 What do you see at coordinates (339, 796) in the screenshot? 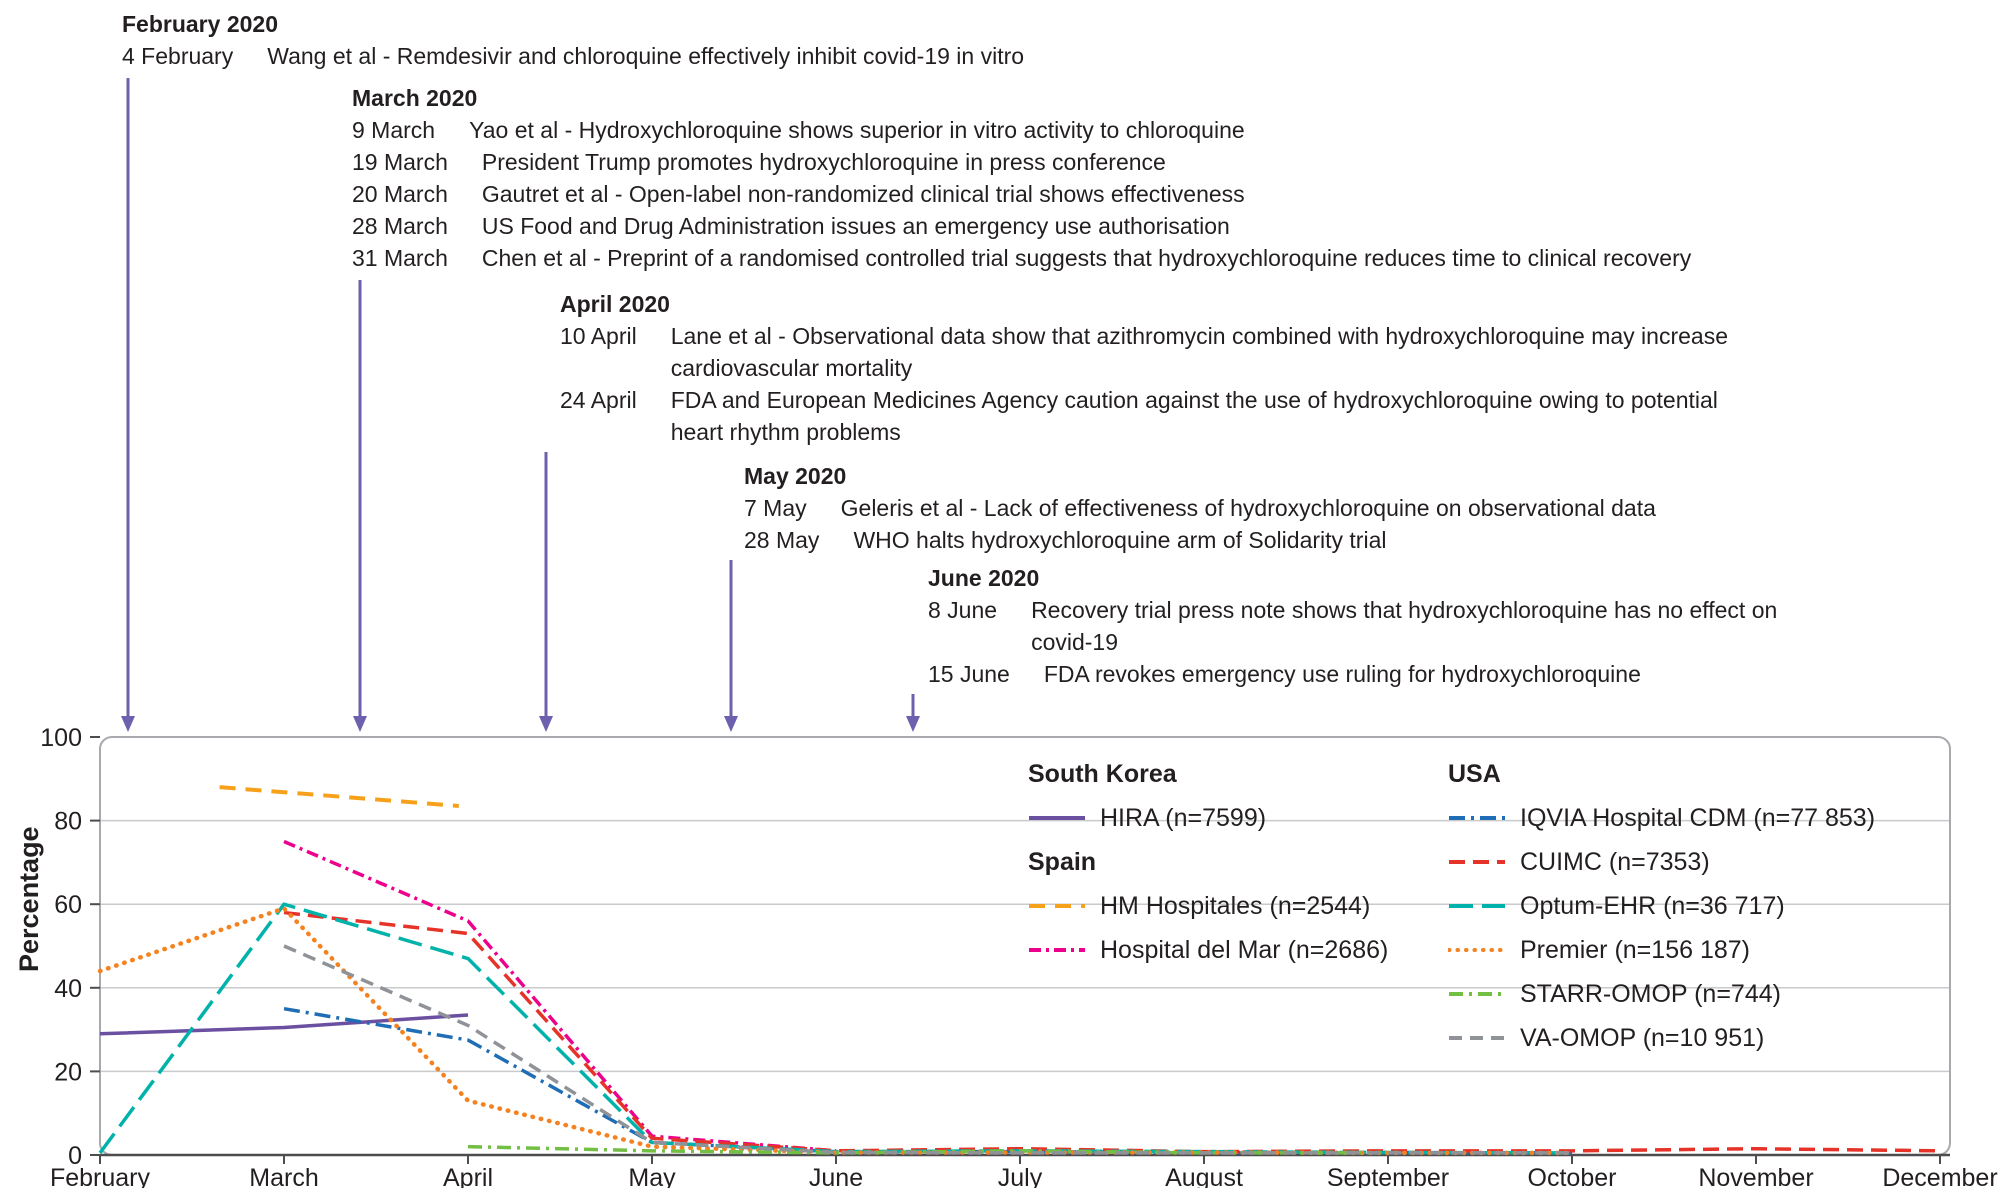
I see `series-line-hm-hospitales` at bounding box center [339, 796].